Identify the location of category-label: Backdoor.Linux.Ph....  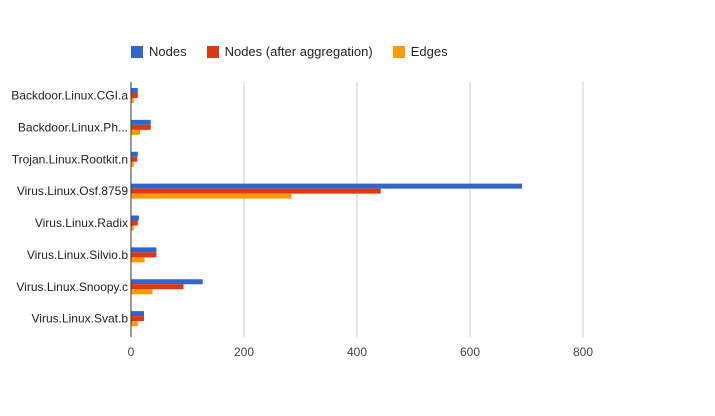
(73, 127).